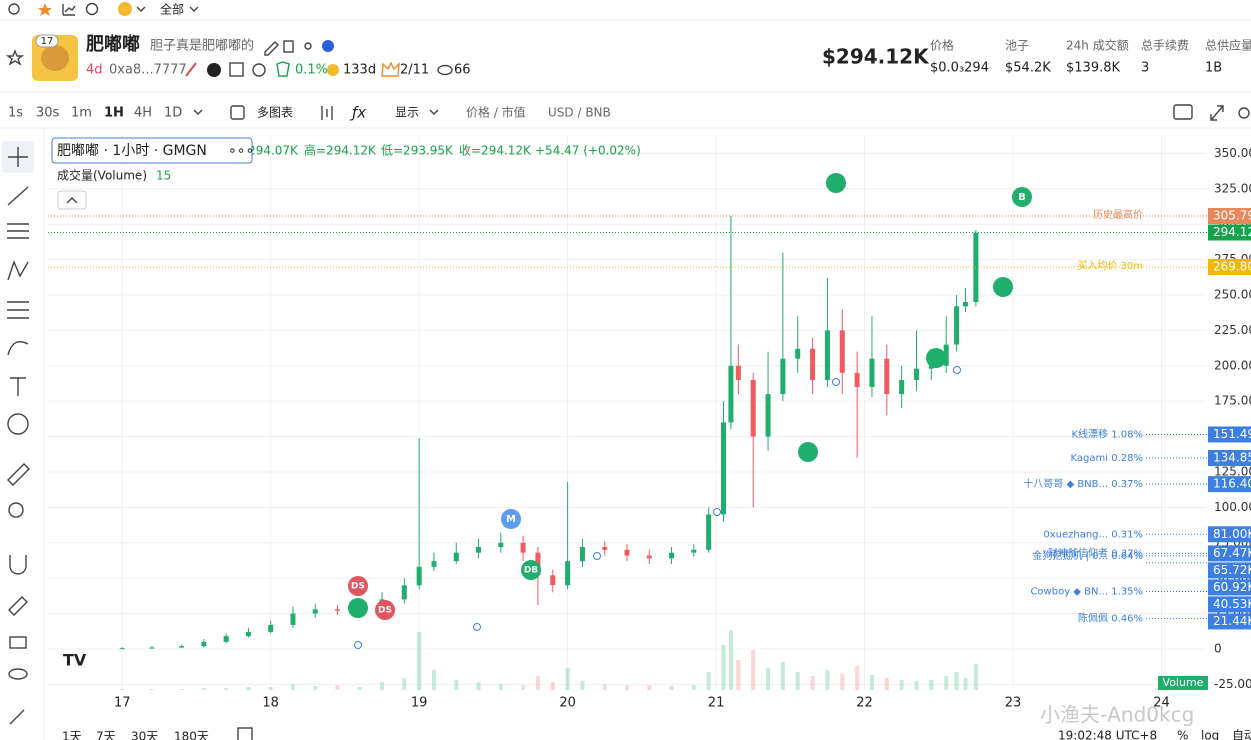 The image size is (1251, 740). What do you see at coordinates (18, 386) in the screenshot?
I see `text-tool` at bounding box center [18, 386].